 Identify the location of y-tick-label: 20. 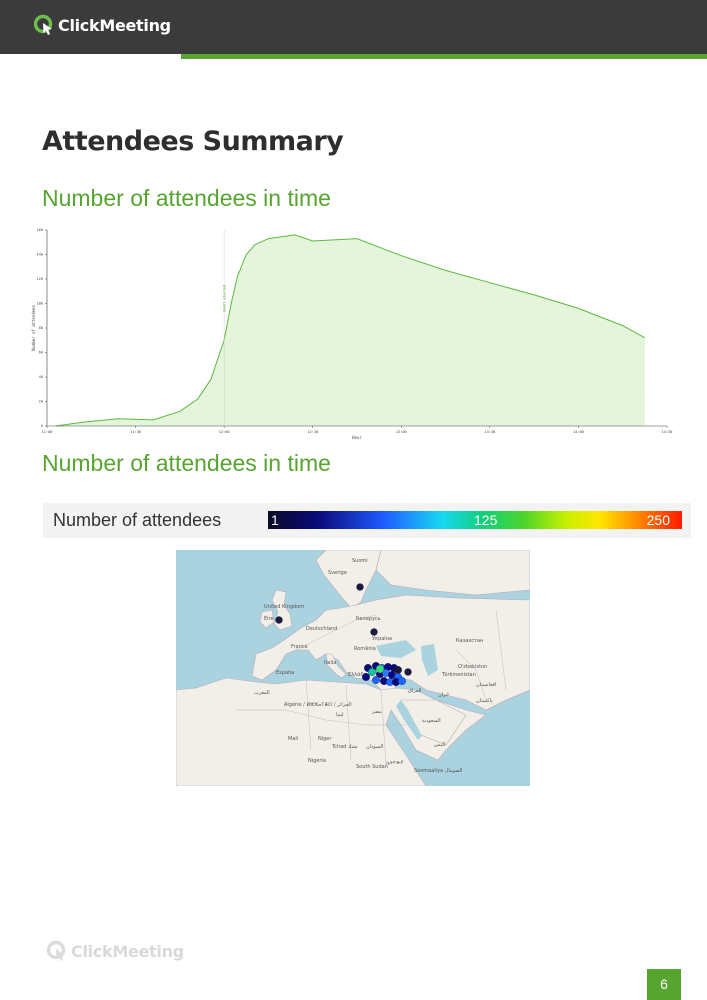
(41, 402).